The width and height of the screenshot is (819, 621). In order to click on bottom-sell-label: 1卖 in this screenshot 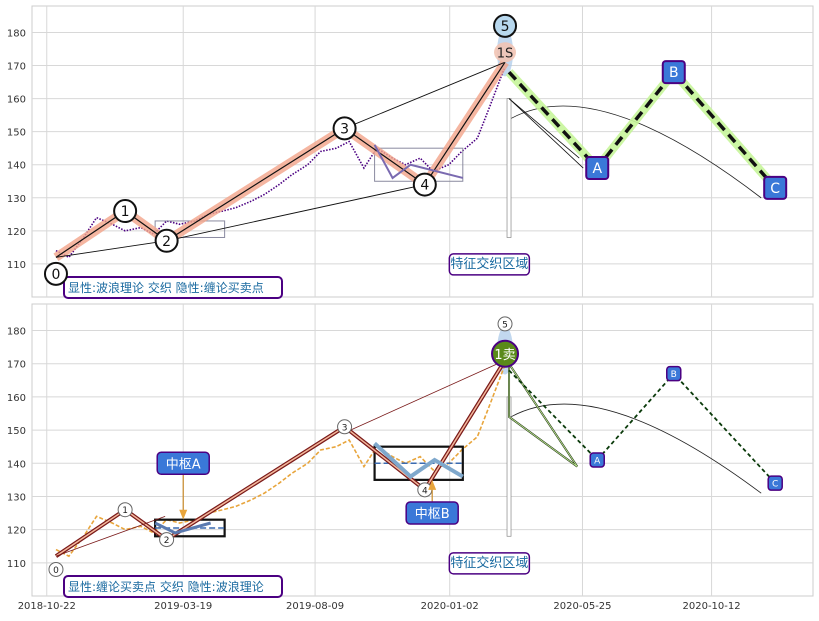, I will do `click(504, 355)`.